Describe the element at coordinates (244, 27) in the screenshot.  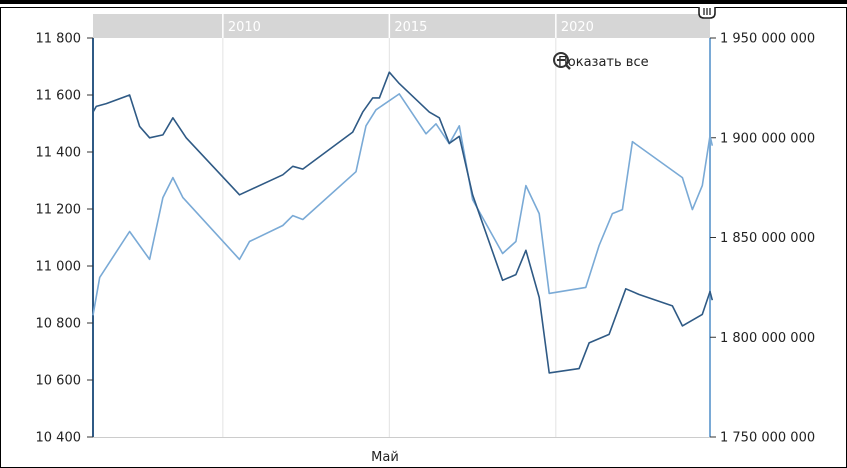
I see `x-tick-label-2010: 2010` at that location.